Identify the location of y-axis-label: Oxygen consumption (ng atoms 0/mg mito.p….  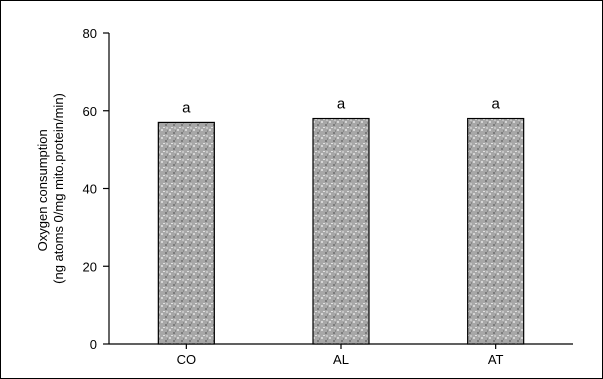
(50, 188).